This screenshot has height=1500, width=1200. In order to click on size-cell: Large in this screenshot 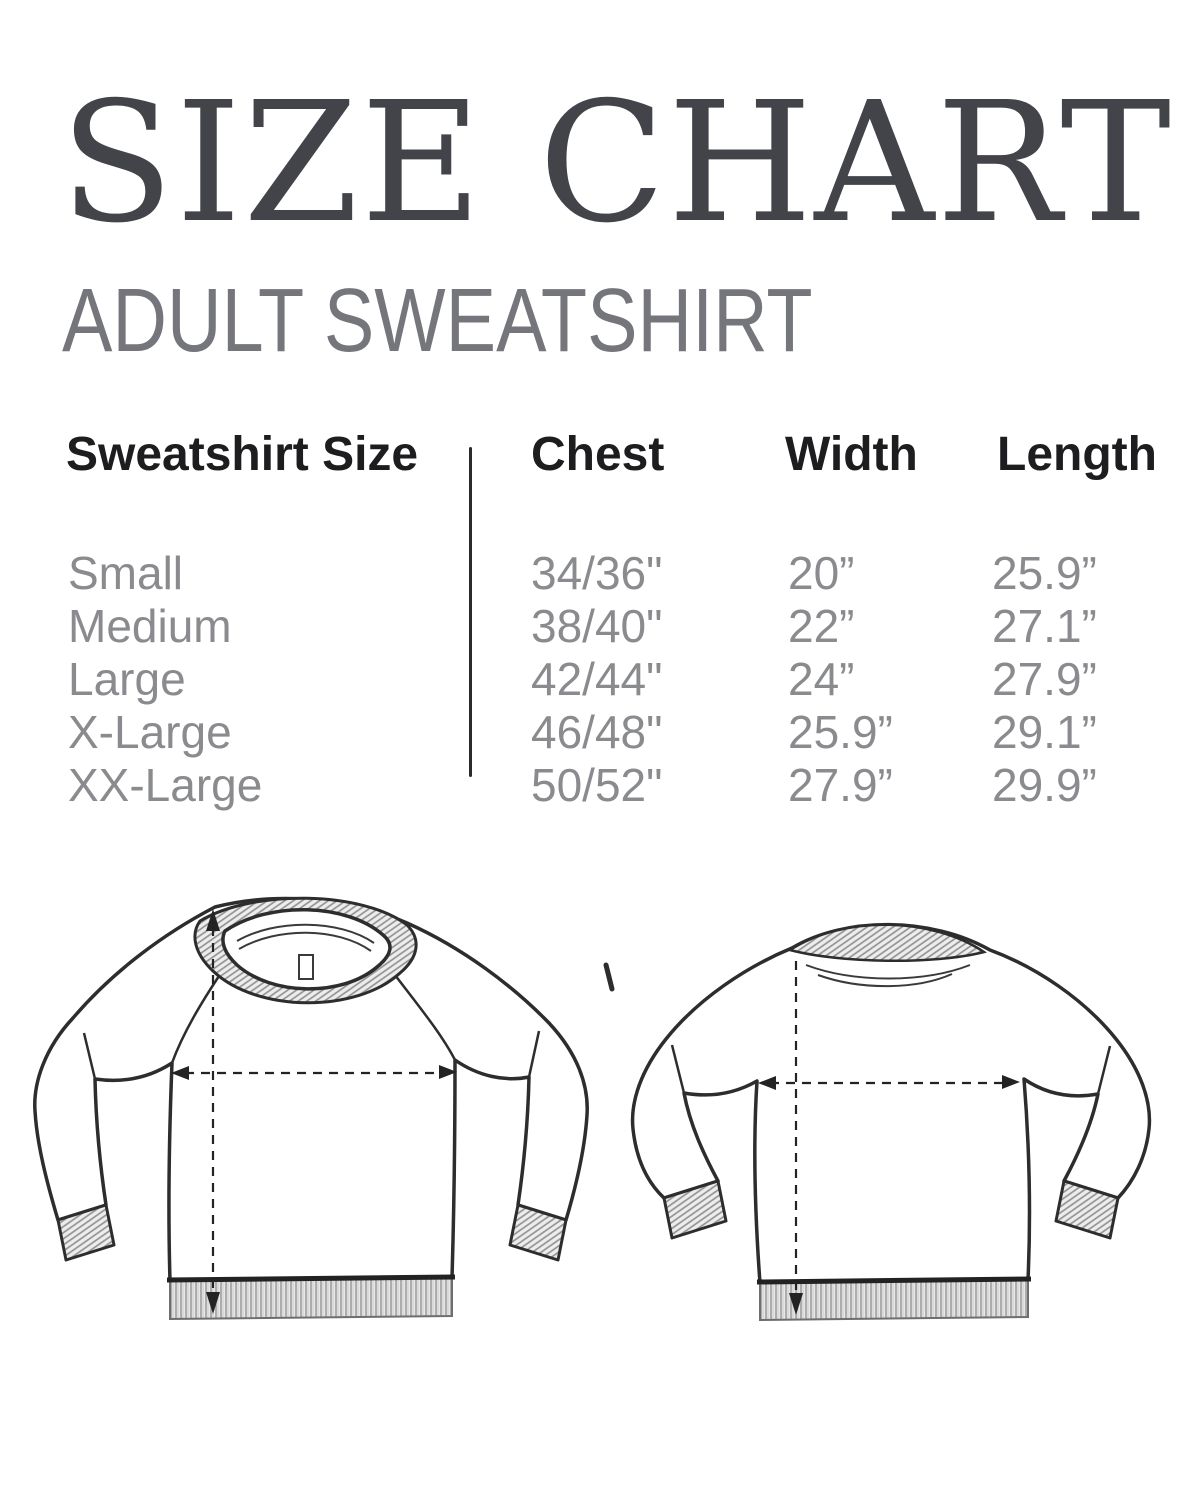, I will do `click(127, 679)`.